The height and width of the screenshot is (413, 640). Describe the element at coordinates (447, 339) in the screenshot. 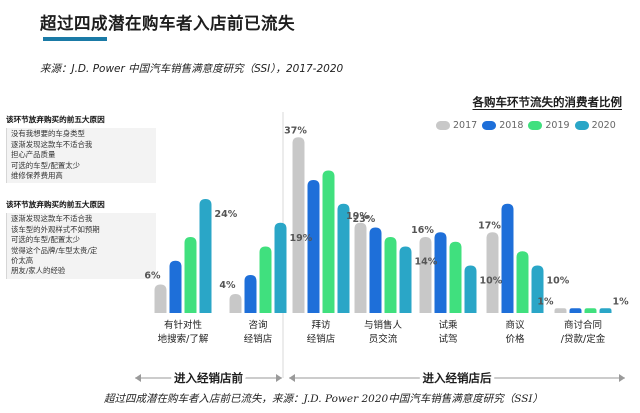

I see `x-tick-label: 试驾` at that location.